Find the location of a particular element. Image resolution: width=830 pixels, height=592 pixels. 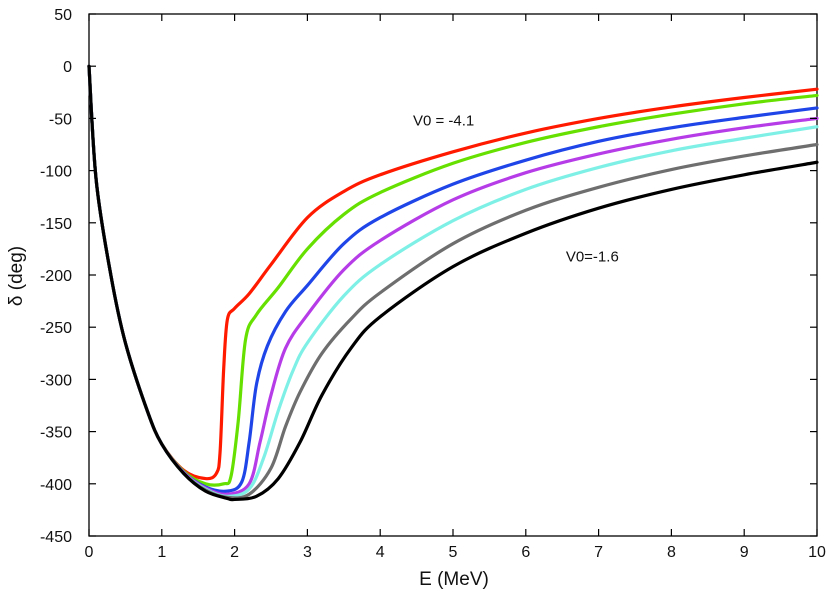

y-tick-label: -200 is located at coordinates (56, 276).